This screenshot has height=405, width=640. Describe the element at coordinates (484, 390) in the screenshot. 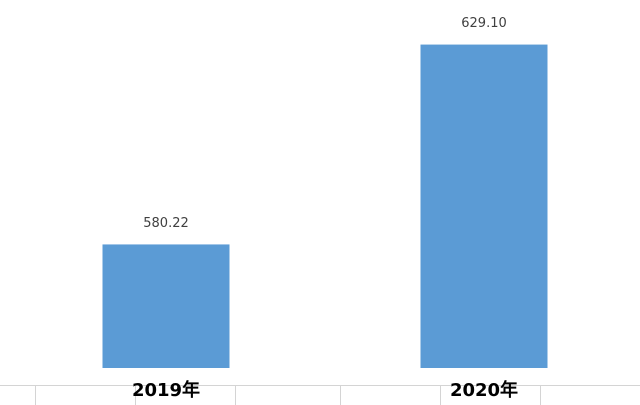

I see `x-tick-label: 2020年` at that location.